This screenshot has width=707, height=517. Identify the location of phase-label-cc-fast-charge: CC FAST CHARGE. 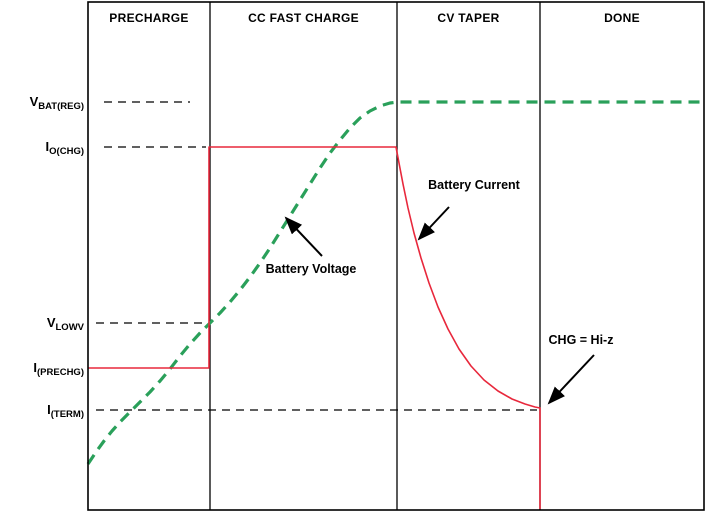
(303, 18).